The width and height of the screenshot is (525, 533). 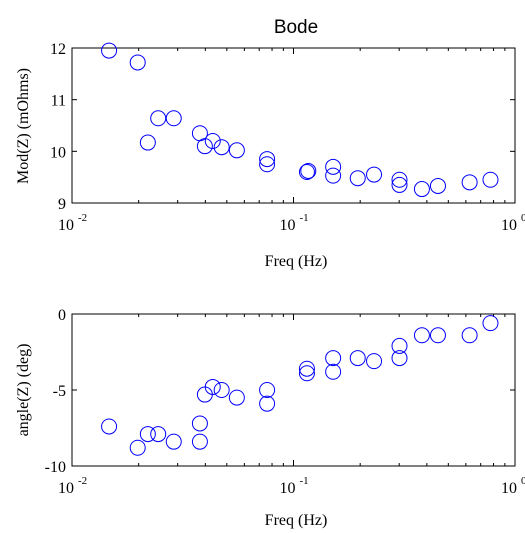 What do you see at coordinates (82, 481) in the screenshot?
I see `angle-xtick-exponent: -2` at bounding box center [82, 481].